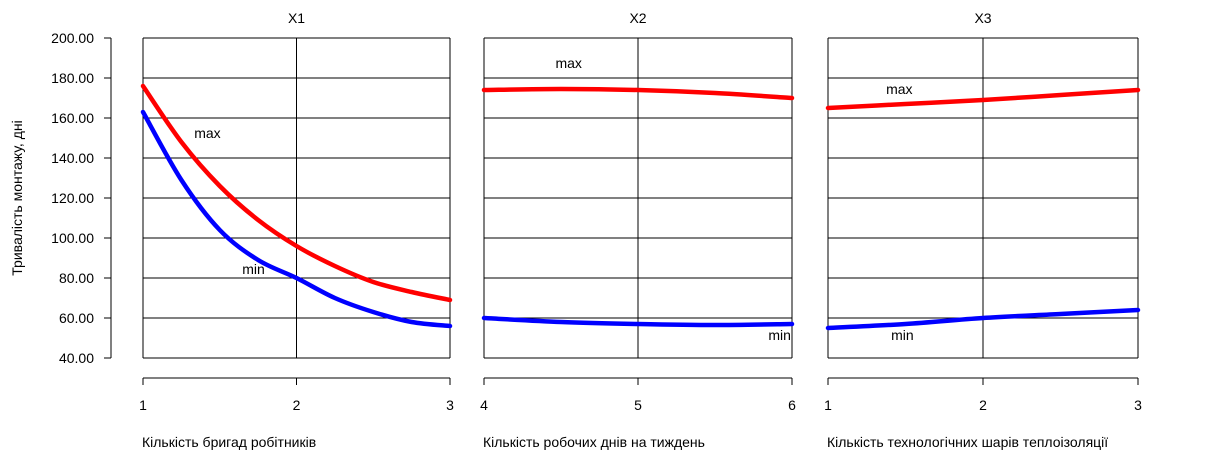 The height and width of the screenshot is (452, 1205). Describe the element at coordinates (594, 442) in the screenshot. I see `x-axis-label: Кількість робочих днів на тиждень` at that location.